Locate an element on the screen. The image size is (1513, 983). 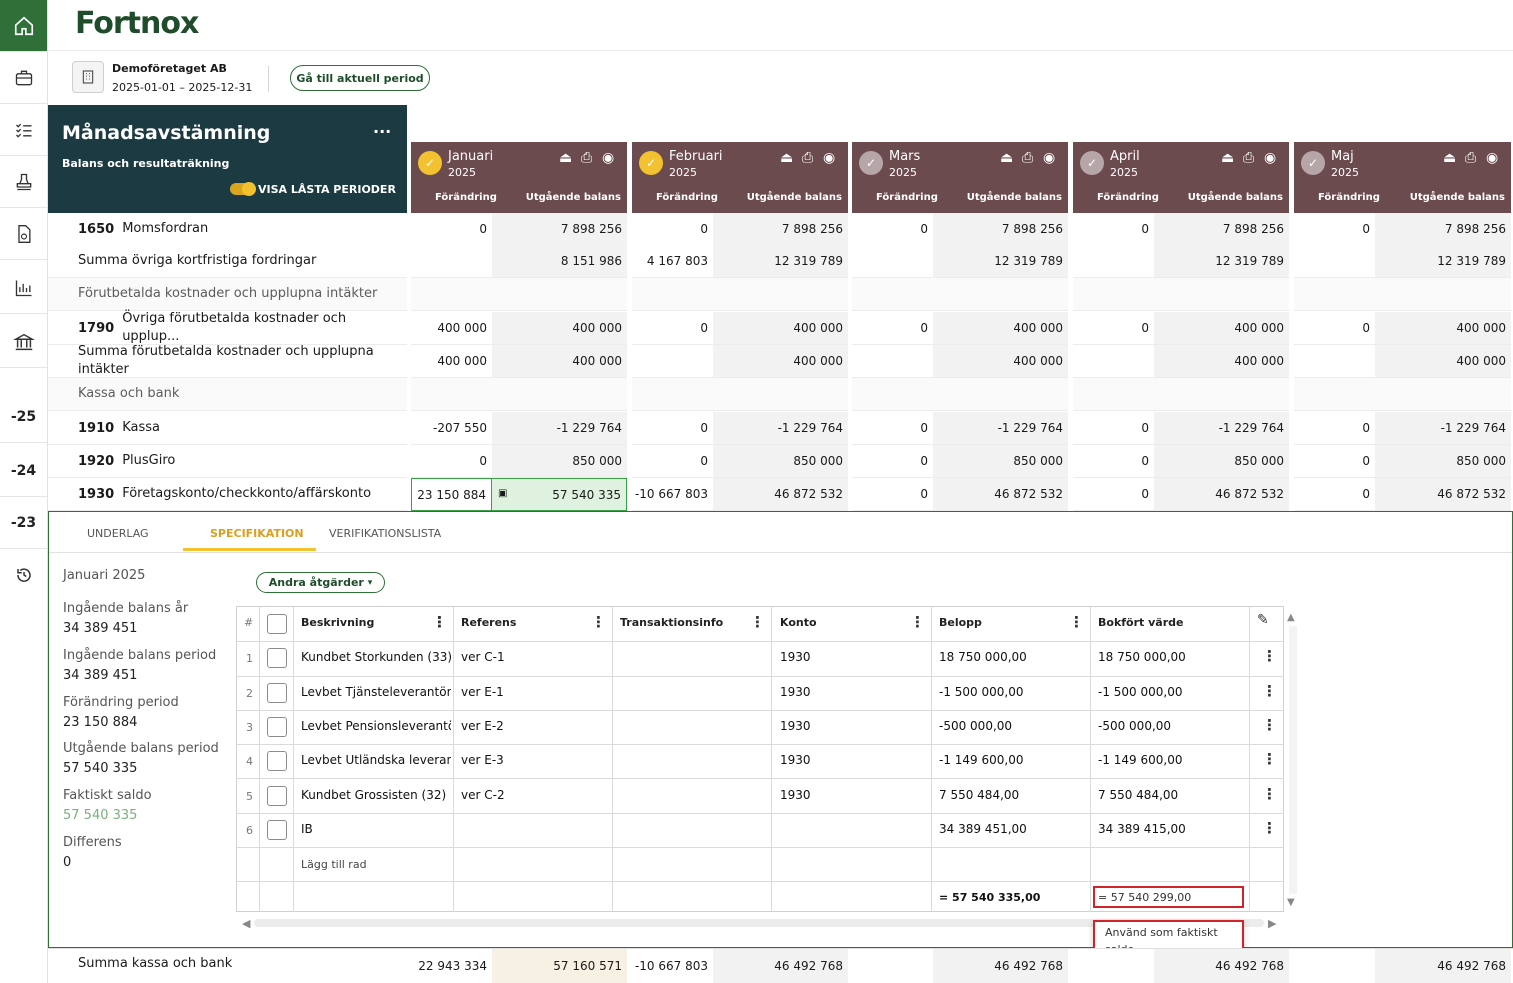
grid-header: Referens is located at coordinates (489, 622).